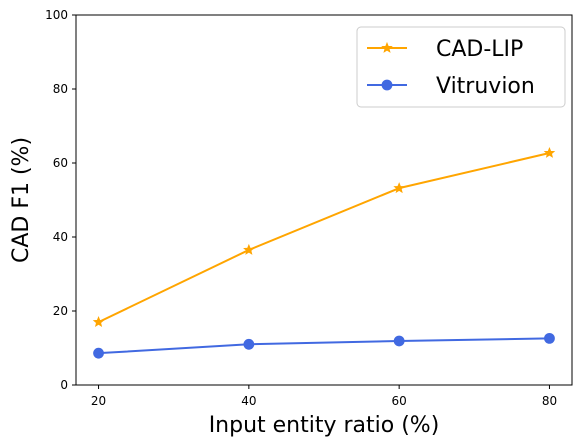 The width and height of the screenshot is (581, 448). I want to click on y-tick-label: 80, so click(60, 89).